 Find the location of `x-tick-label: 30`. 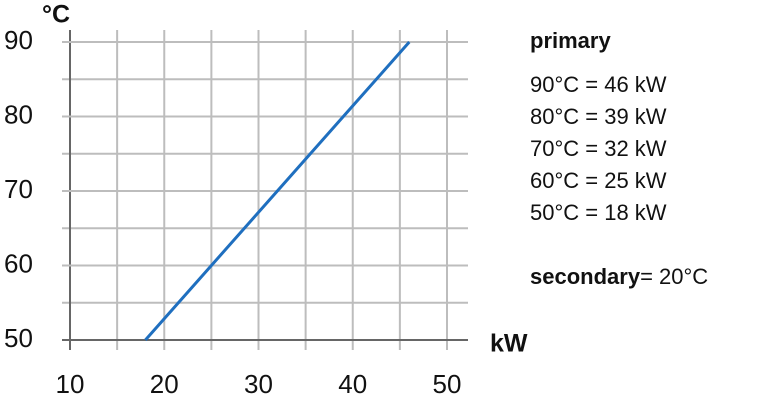

x-tick-label: 30 is located at coordinates (258, 384).